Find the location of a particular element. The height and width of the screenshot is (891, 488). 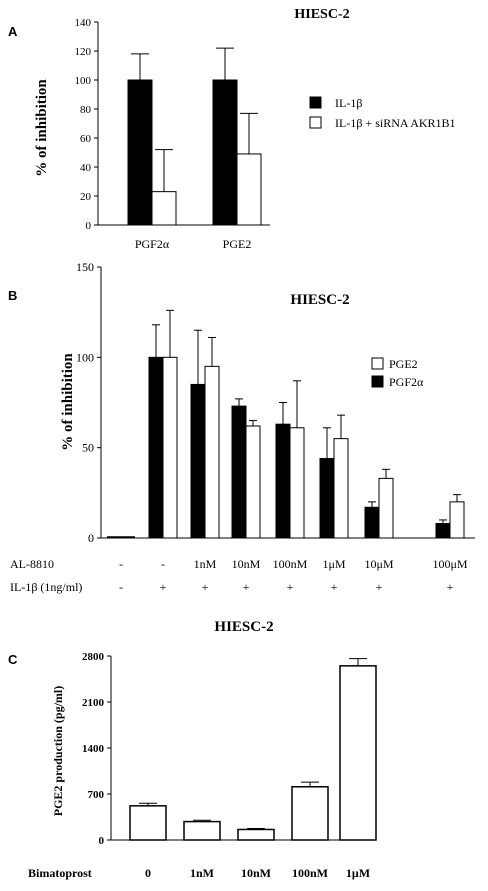

panel-c-x-tick-label: 0 is located at coordinates (148, 873).